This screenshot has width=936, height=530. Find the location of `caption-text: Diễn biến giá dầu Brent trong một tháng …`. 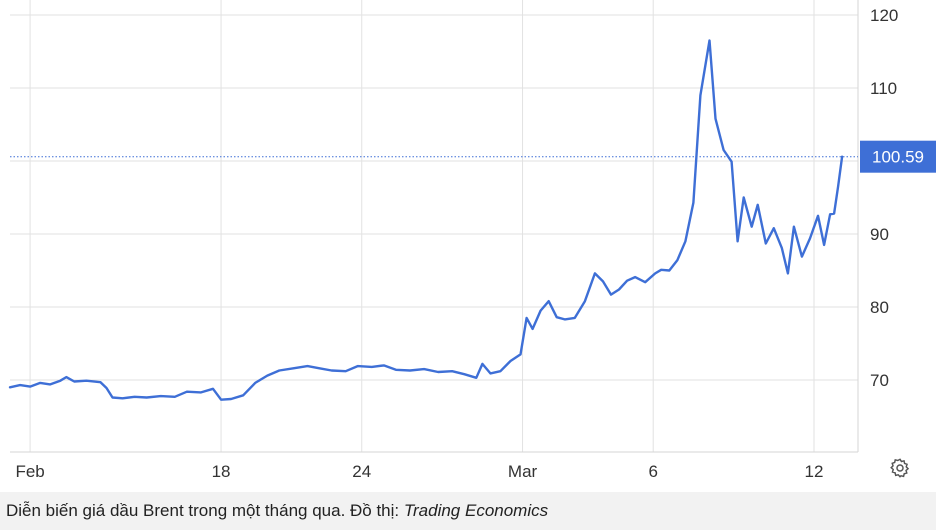

caption-text: Diễn biến giá dầu Brent trong một tháng … is located at coordinates (205, 510).